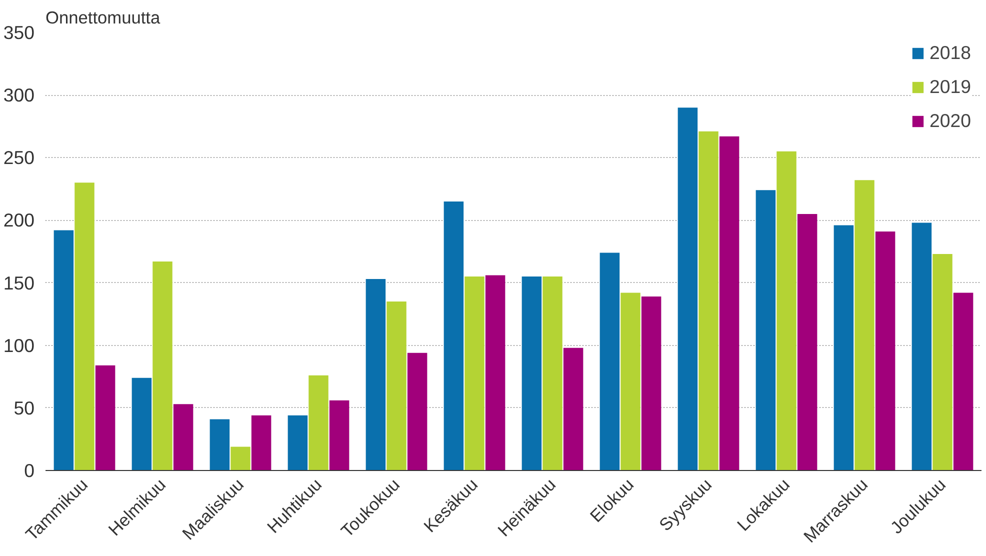 The width and height of the screenshot is (986, 556). I want to click on legend-label: 2019, so click(950, 87).